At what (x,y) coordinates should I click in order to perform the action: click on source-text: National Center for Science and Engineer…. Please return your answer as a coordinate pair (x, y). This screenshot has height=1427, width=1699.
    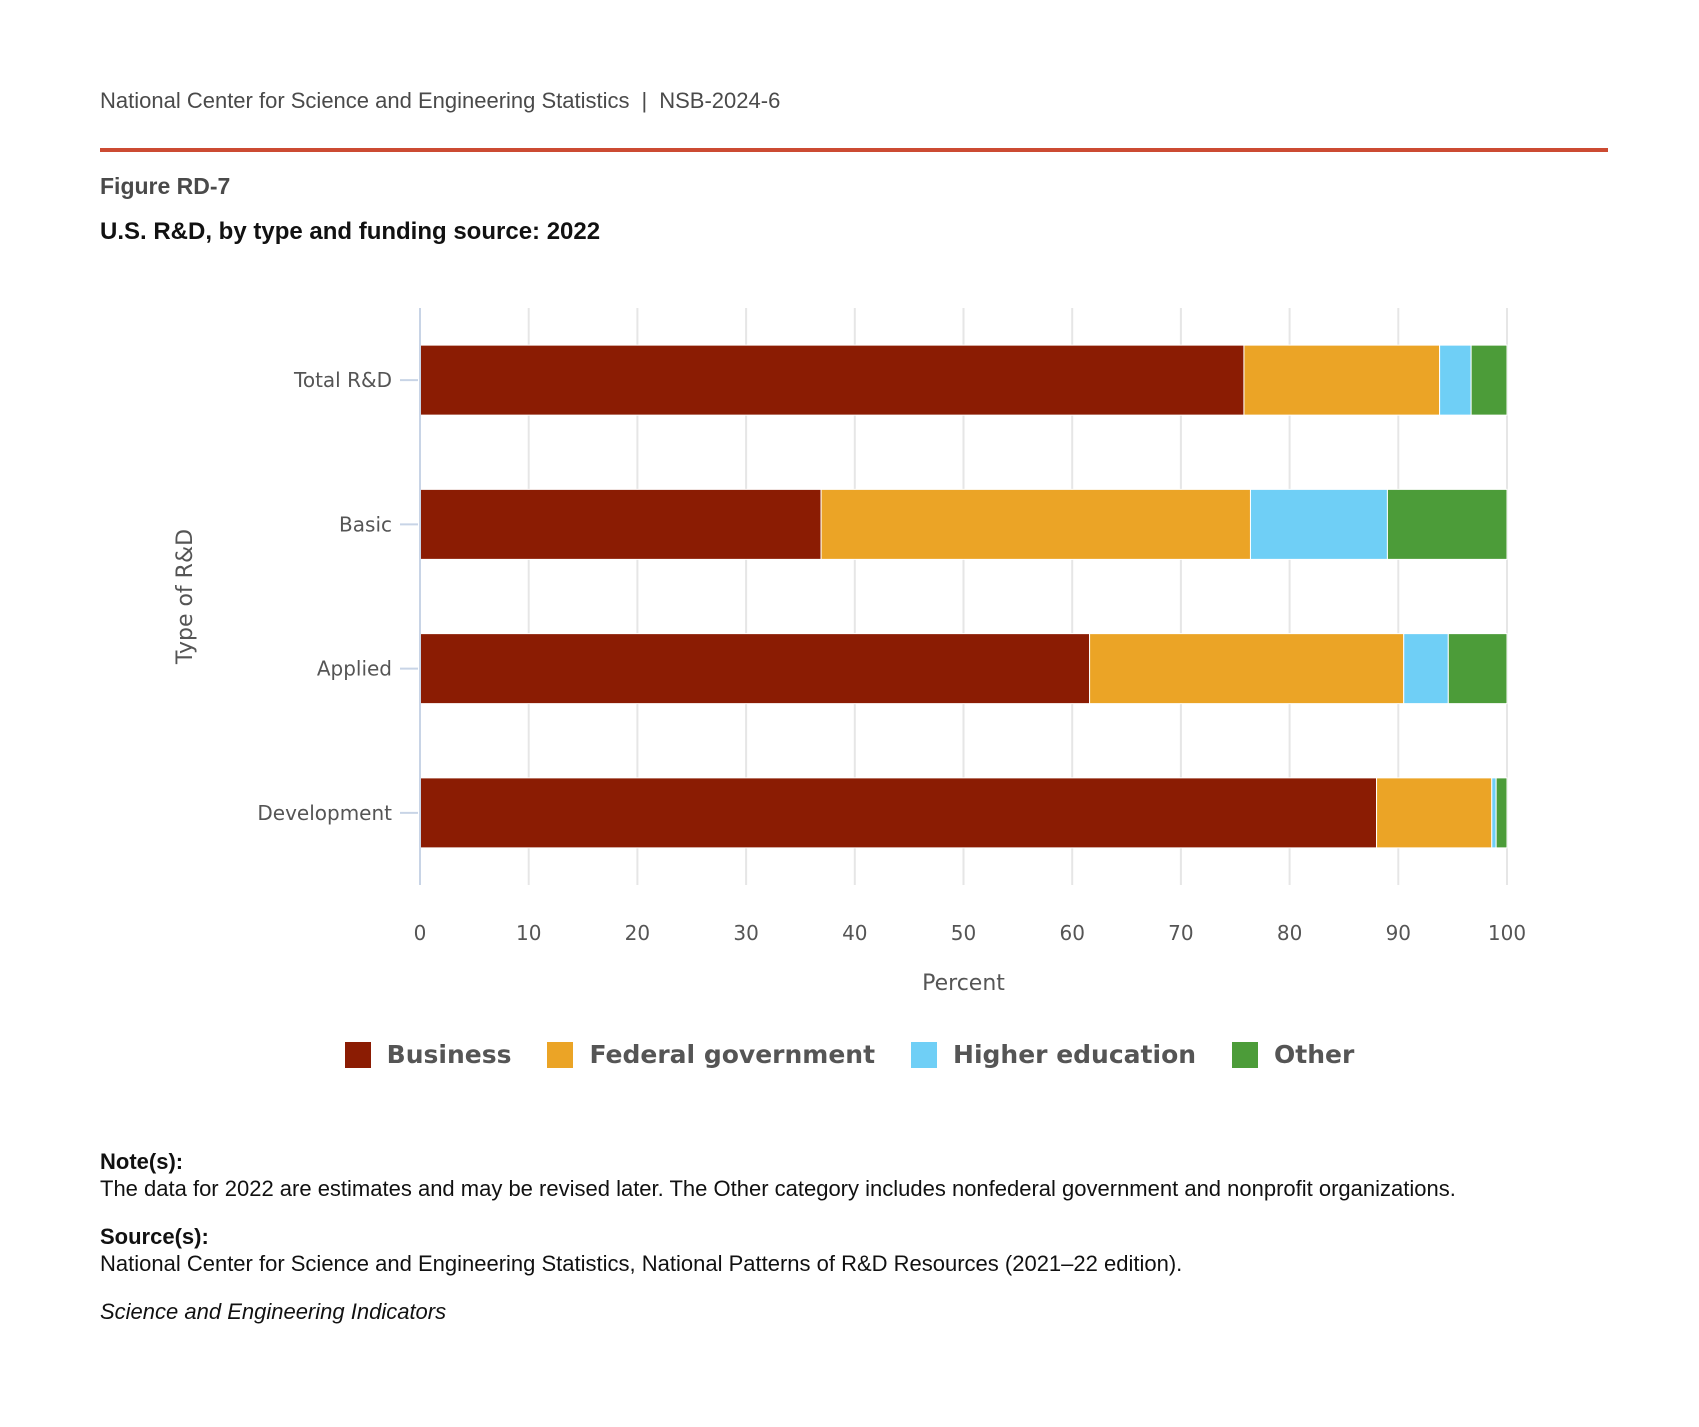
    Looking at the image, I should click on (641, 1263).